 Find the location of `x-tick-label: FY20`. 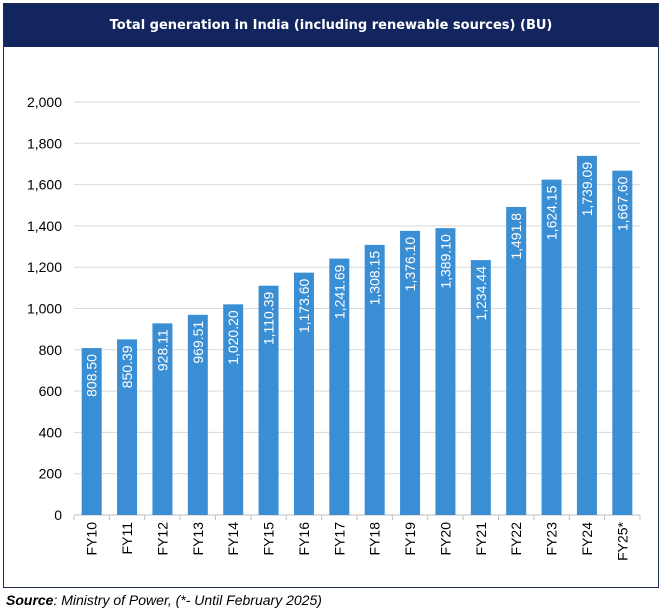

x-tick-label: FY20 is located at coordinates (445, 539).